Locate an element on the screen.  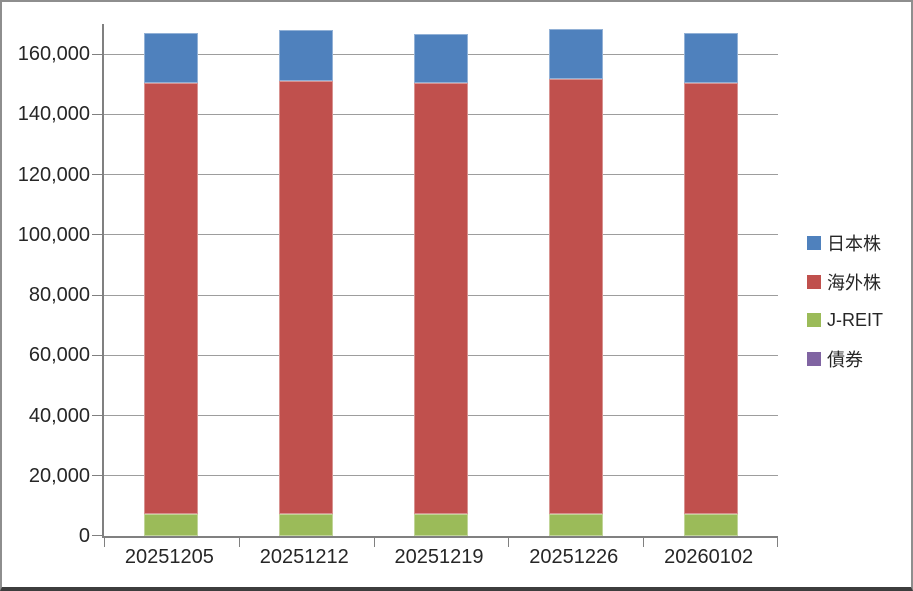
x-axis-label: 20251219 is located at coordinates (439, 557).